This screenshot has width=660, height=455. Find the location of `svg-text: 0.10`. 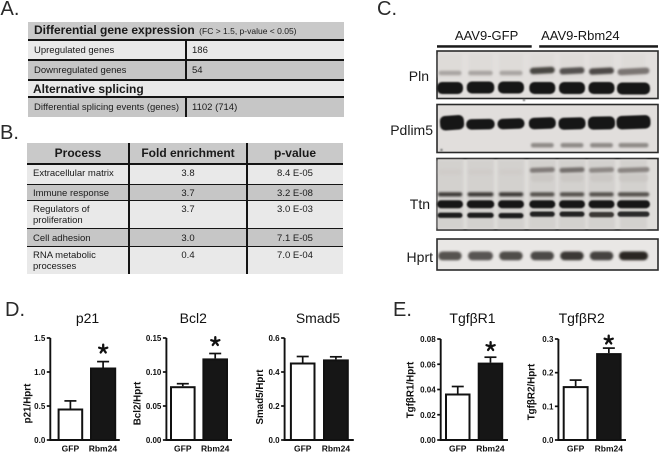

svg-text: 0.10 is located at coordinates (154, 372).